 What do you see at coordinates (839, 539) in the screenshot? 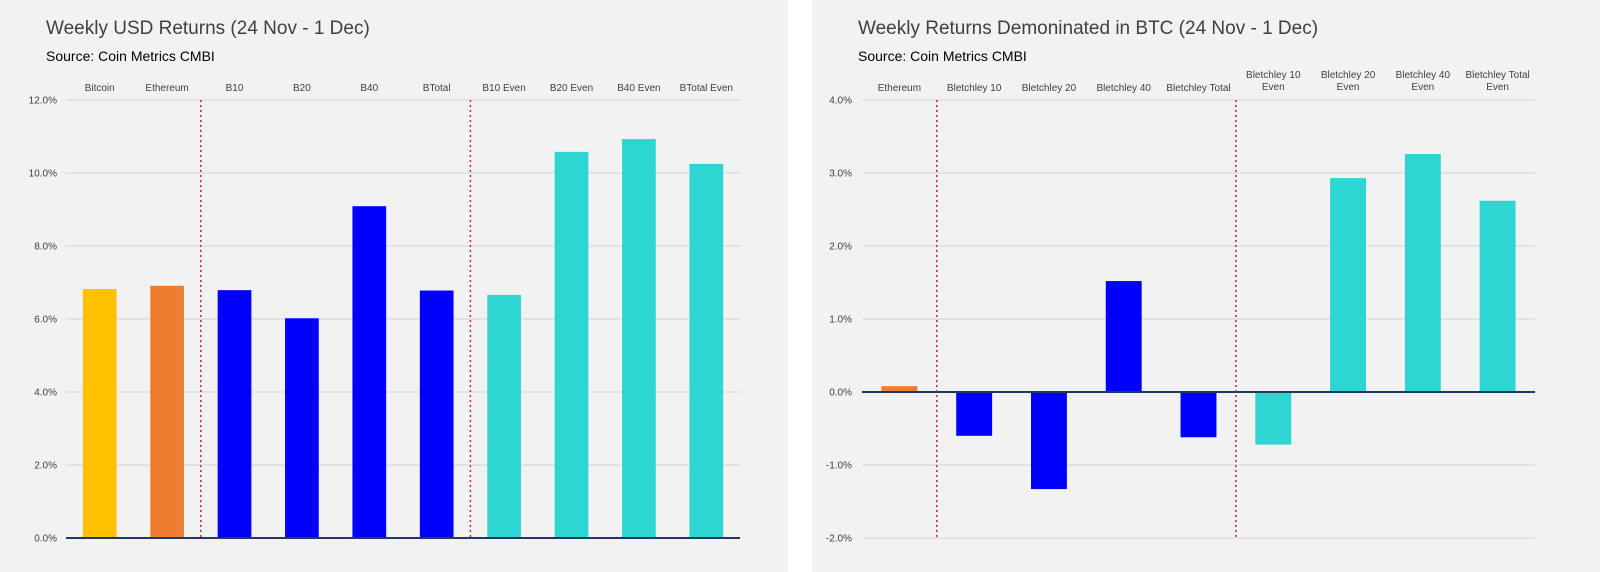
I see `y-tick-label: -2.0%` at bounding box center [839, 539].